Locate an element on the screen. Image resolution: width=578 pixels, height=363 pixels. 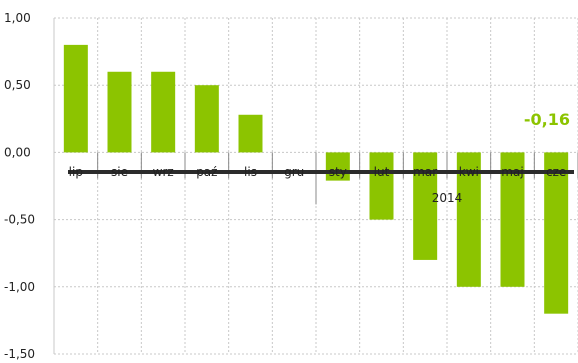
y-tick-label: 1,00 is located at coordinates (17, 18).